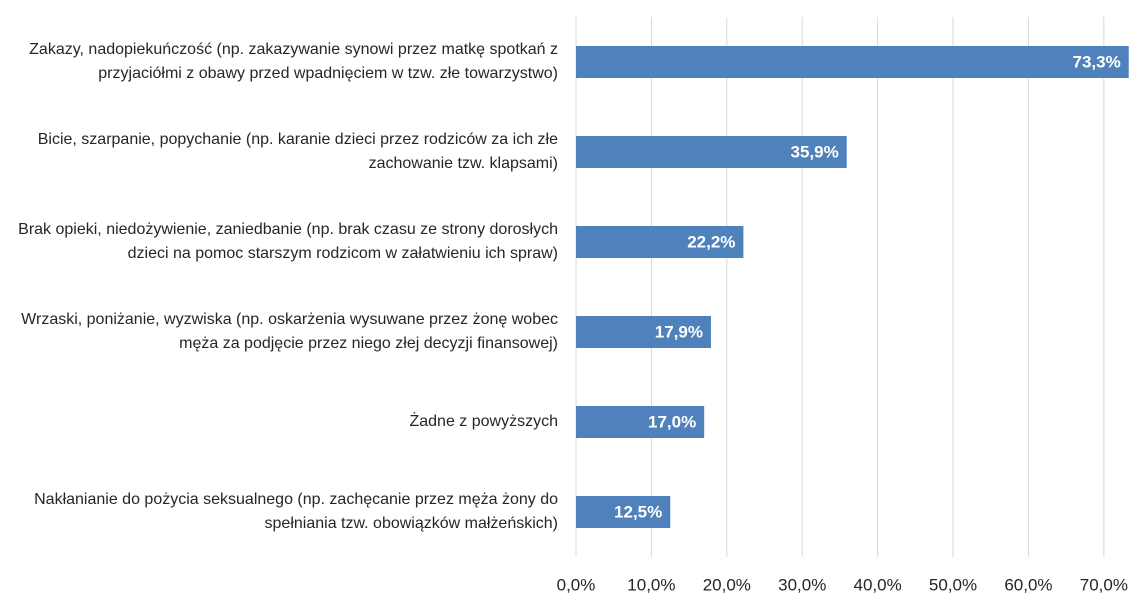 The height and width of the screenshot is (601, 1138). Describe the element at coordinates (1104, 584) in the screenshot. I see `x-tick-label: 70,0%` at that location.